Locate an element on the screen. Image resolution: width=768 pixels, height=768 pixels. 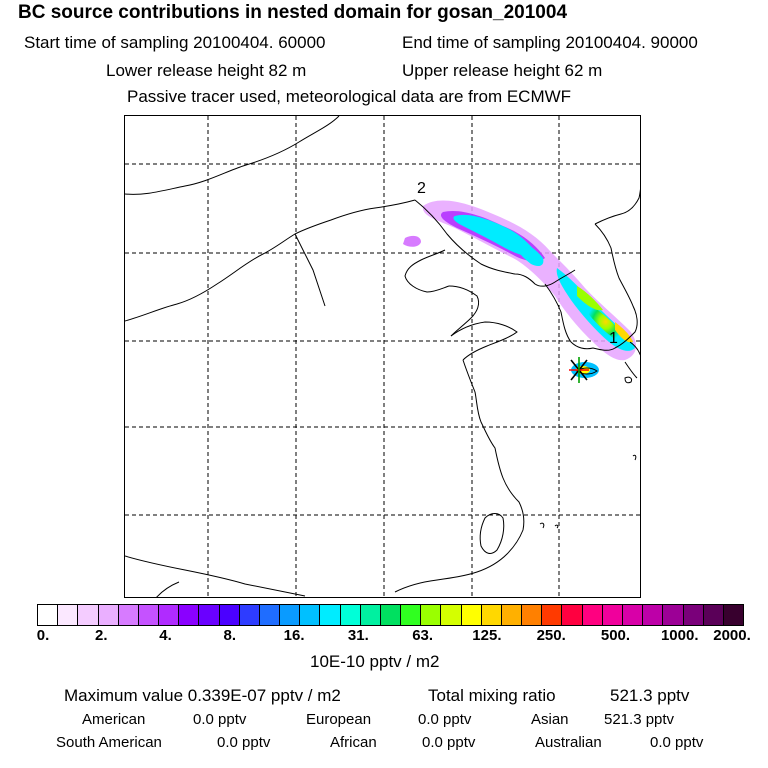
colorbar-tick-label: 125. is located at coordinates (487, 635).